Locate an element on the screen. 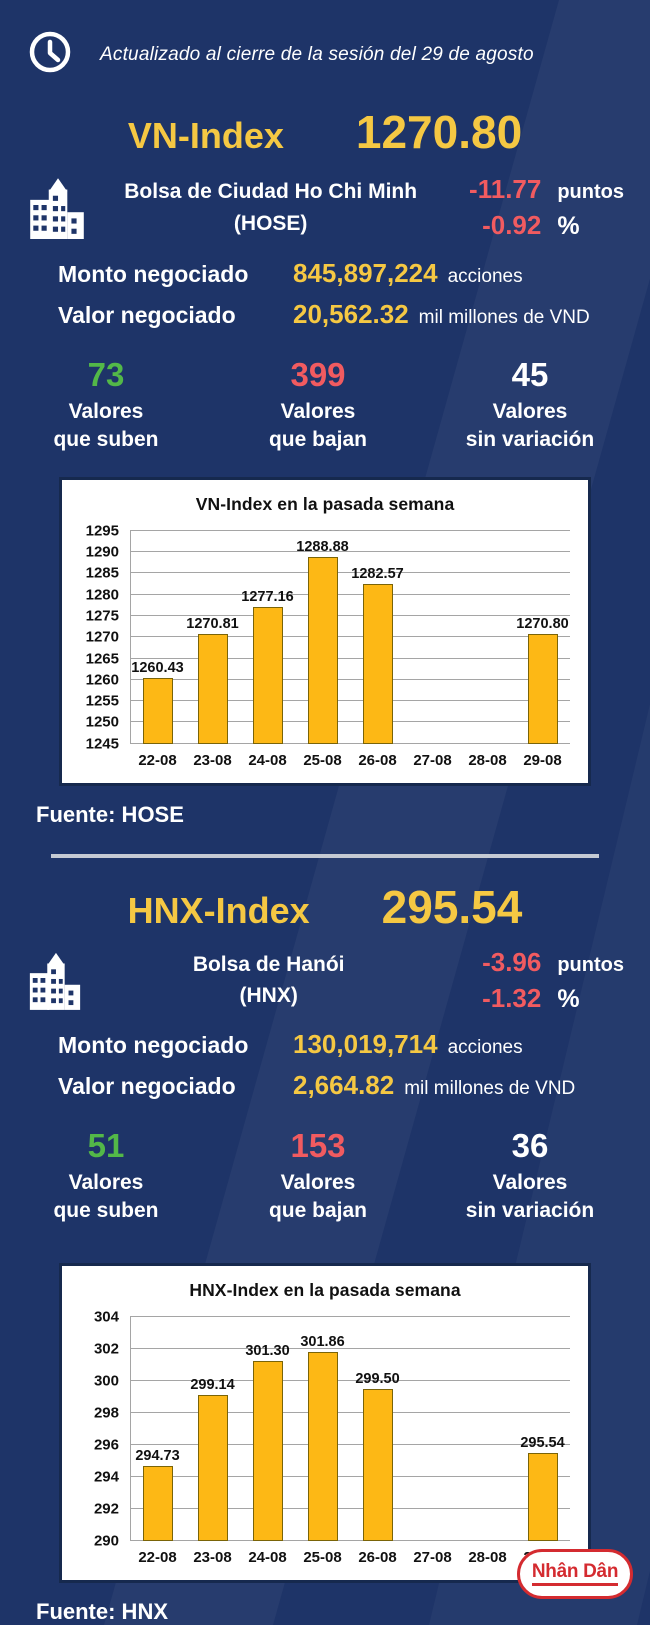  y-tick-label: 1280 is located at coordinates (102, 595).